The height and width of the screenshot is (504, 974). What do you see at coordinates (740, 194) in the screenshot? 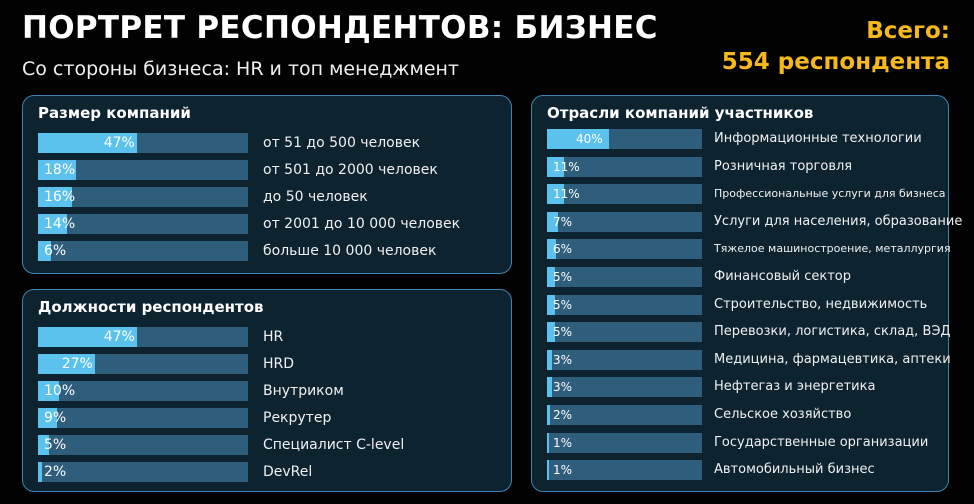
I see `bar-row: 11% Профессиональные услуги для бизнеса` at bounding box center [740, 194].